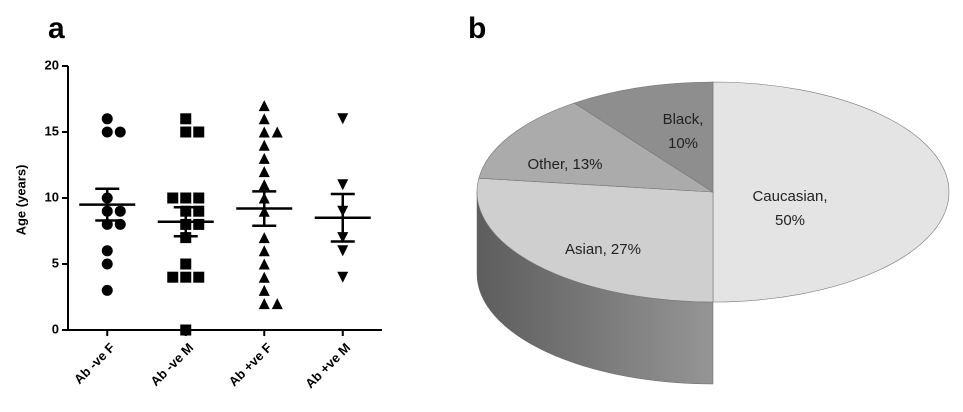 The image size is (963, 412). What do you see at coordinates (564, 164) in the screenshot?
I see `slice-label: Other, 13%` at bounding box center [564, 164].